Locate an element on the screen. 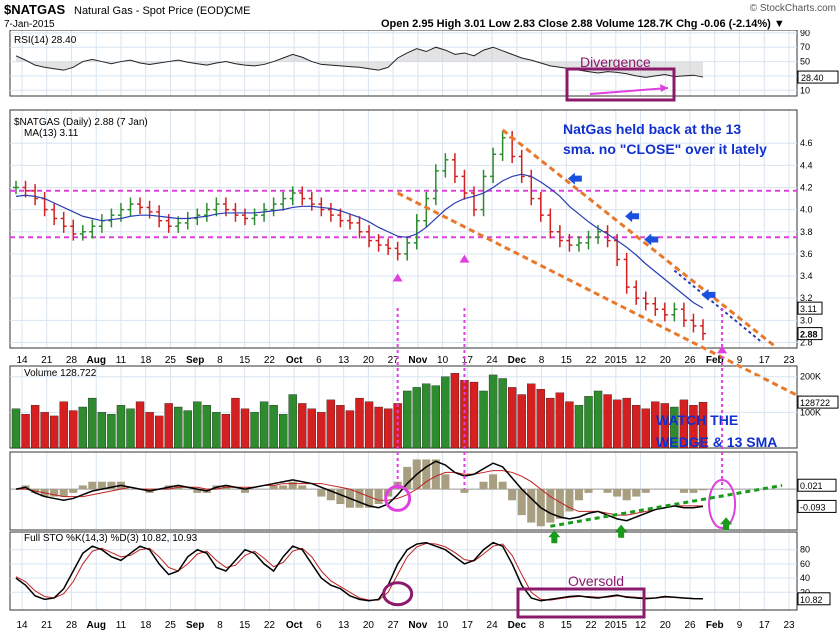  x-tick-label: Sep is located at coordinates (195, 625).